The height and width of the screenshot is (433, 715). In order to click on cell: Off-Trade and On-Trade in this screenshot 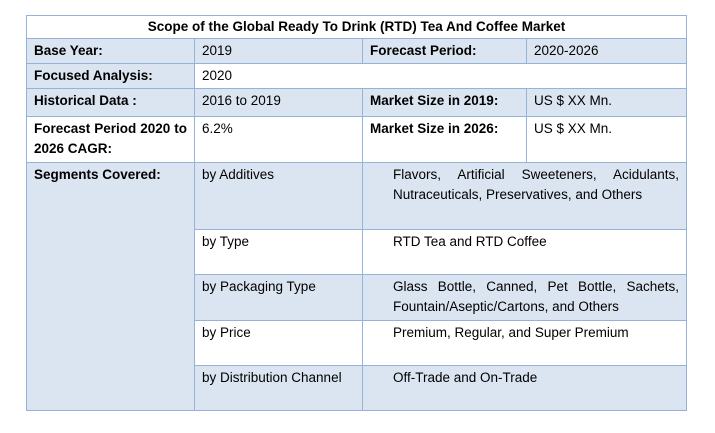, I will do `click(524, 388)`.